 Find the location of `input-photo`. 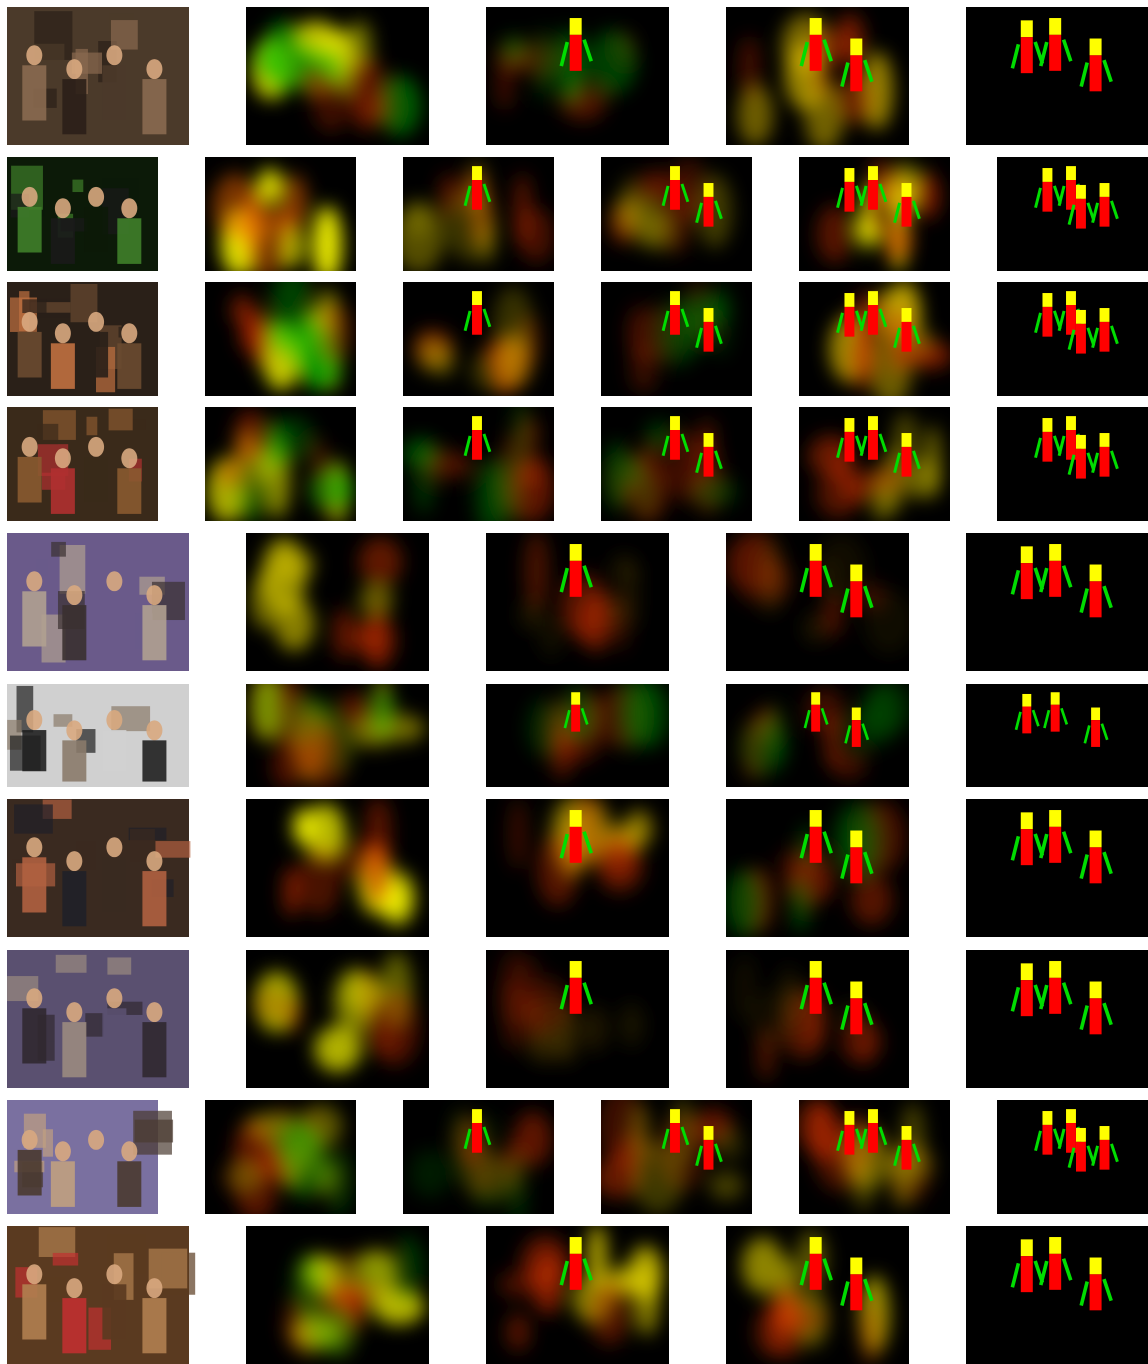

input-photo is located at coordinates (98, 602).